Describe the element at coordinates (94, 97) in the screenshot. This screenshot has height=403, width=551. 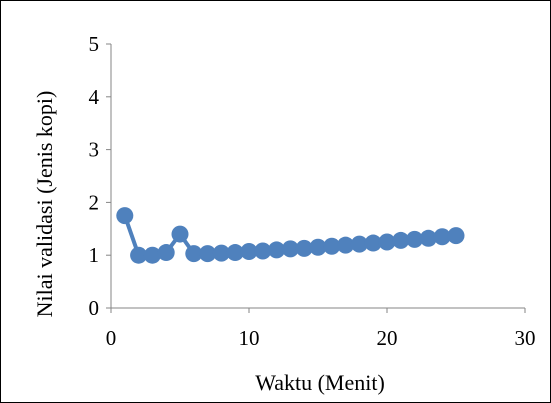
I see `y-tick-label: 4` at that location.